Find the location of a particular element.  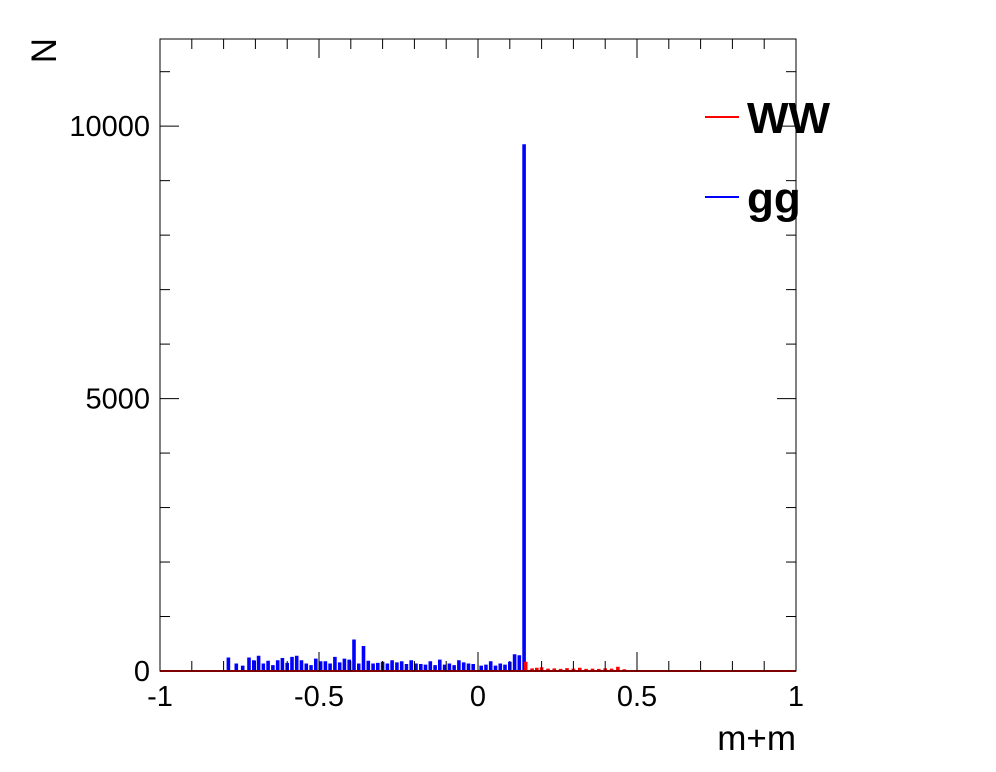

y-tick-label: 10000 is located at coordinates (109, 127).